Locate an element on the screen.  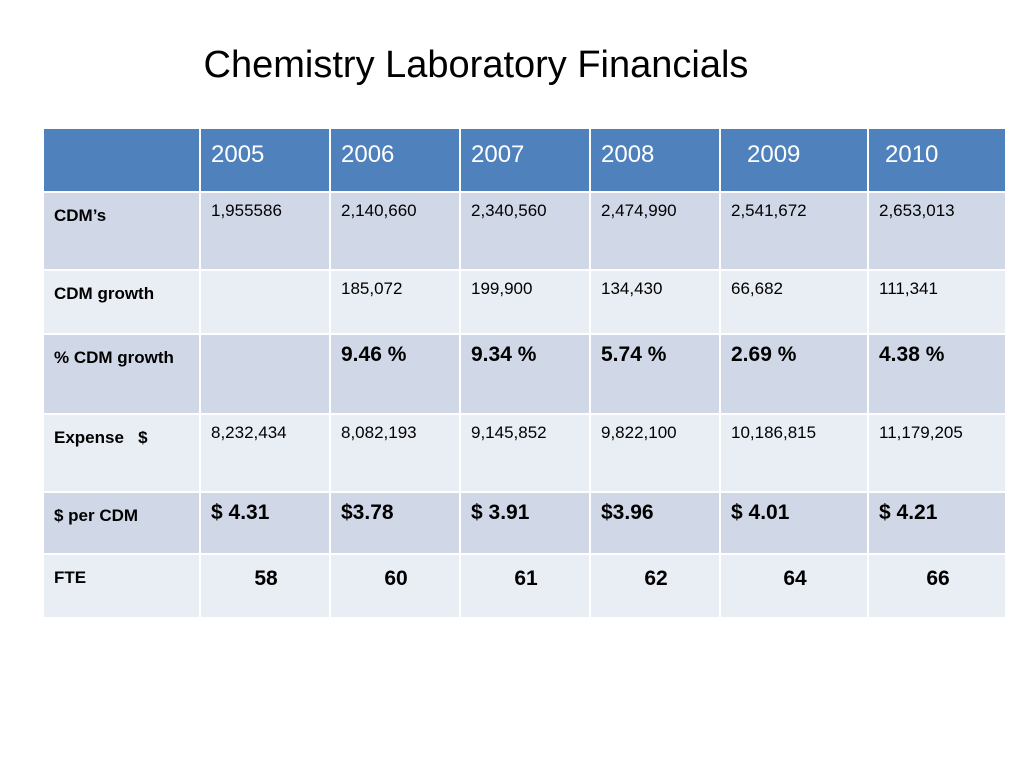
table-cell: 9,145,852 is located at coordinates (525, 453).